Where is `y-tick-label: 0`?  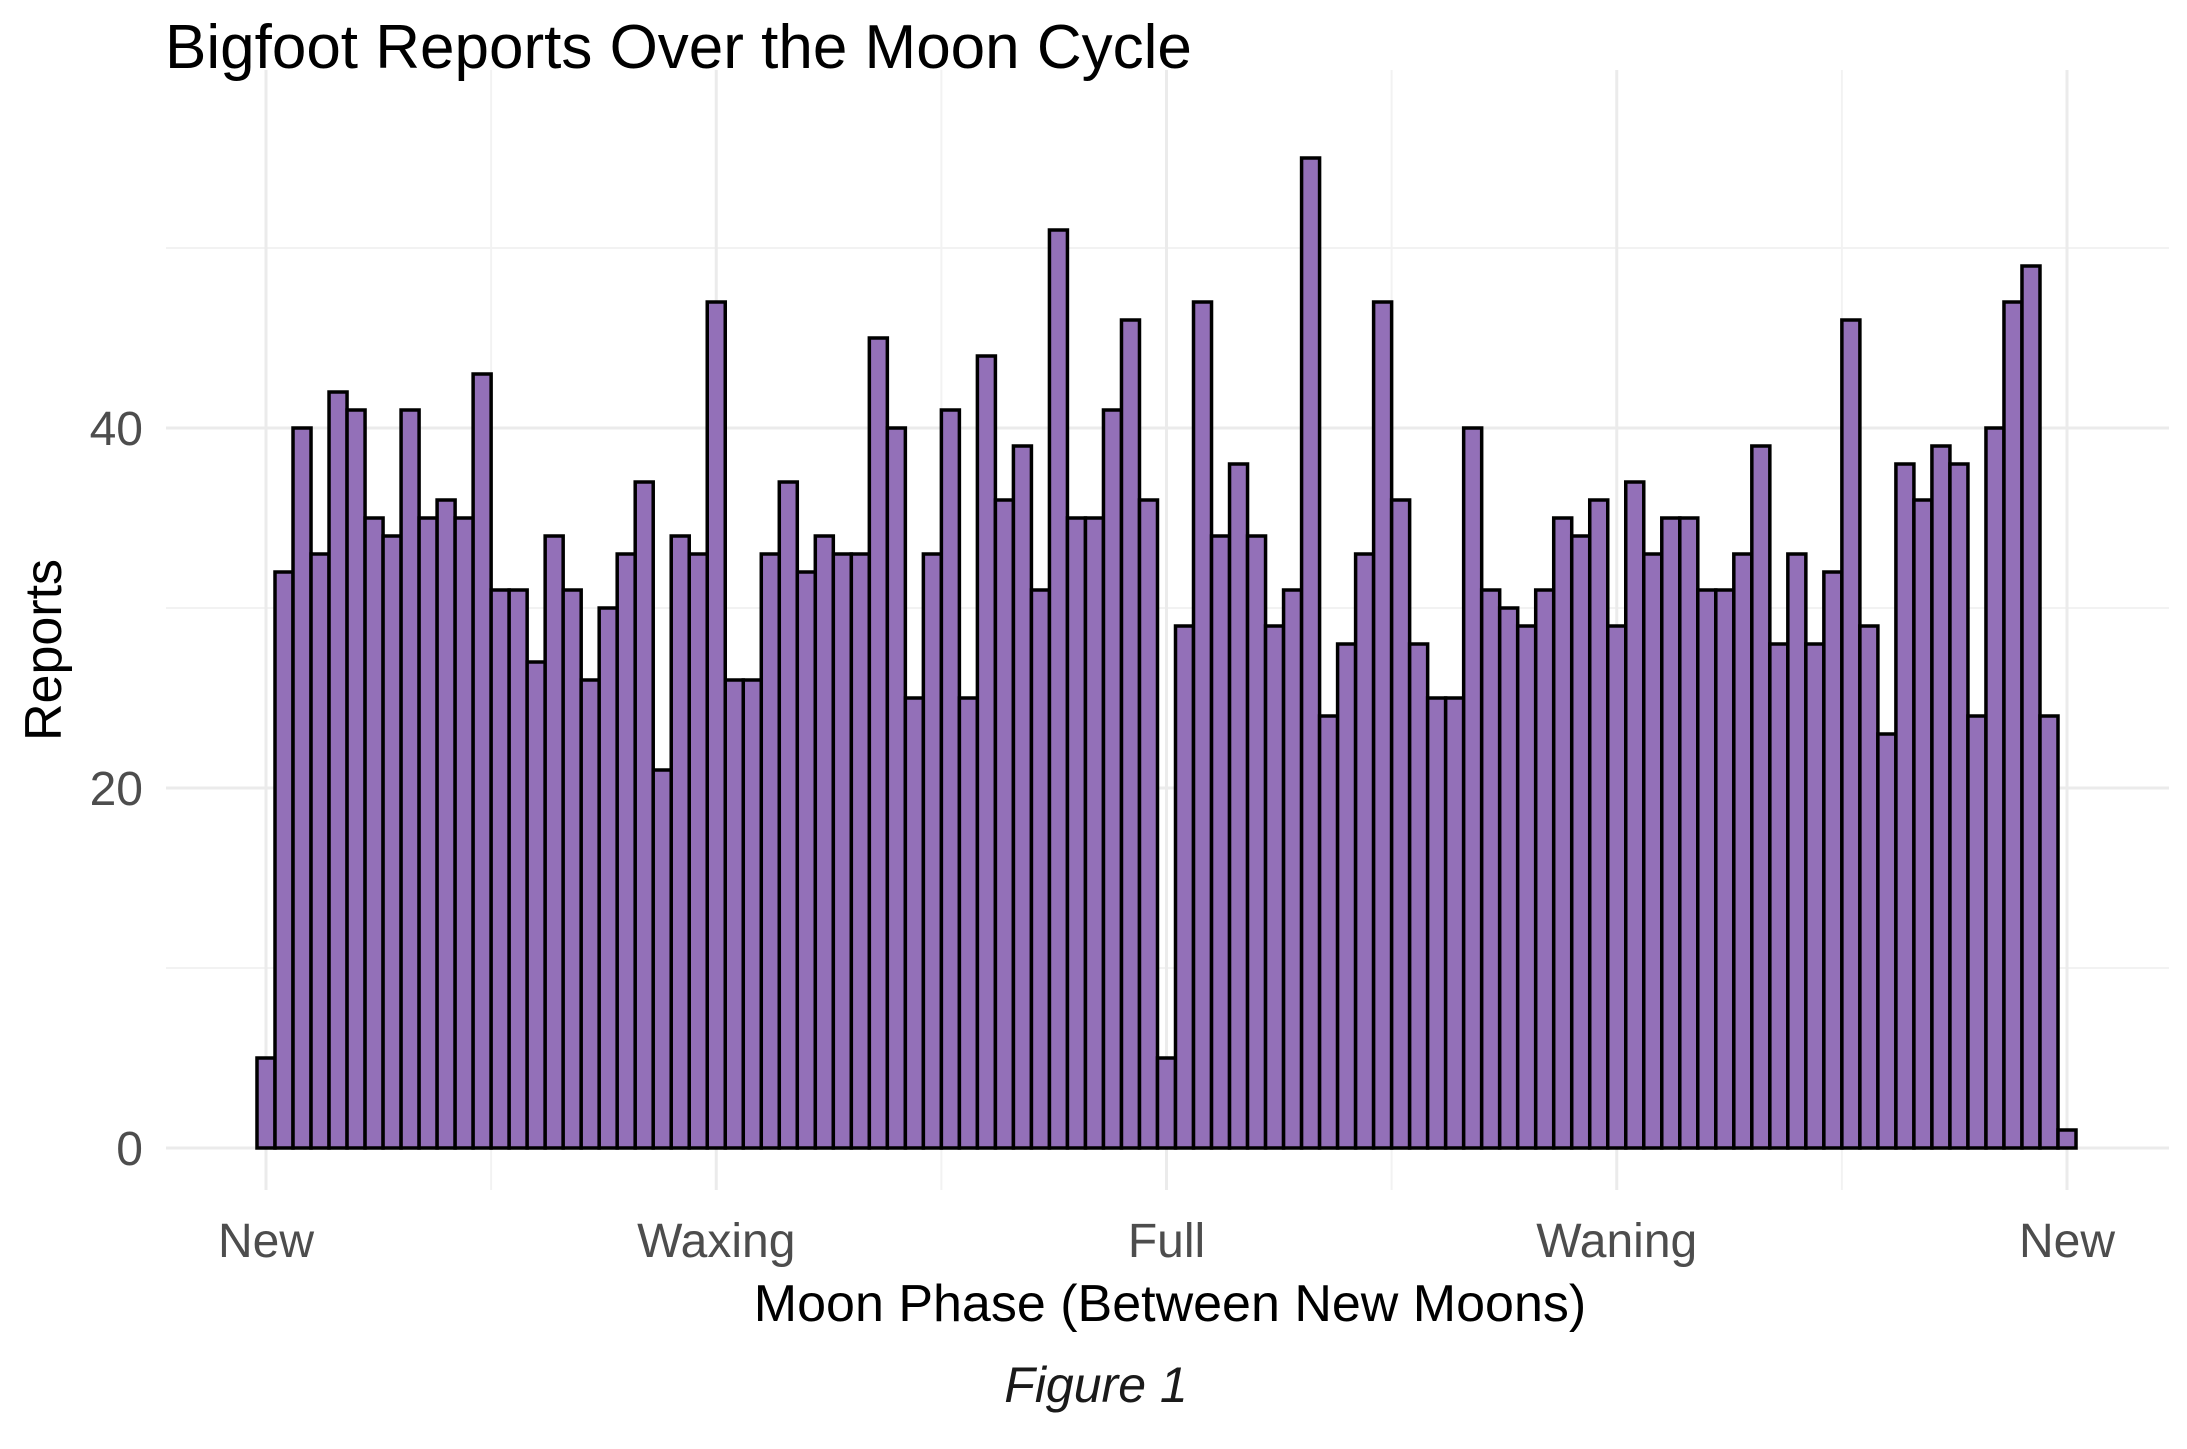
y-tick-label: 0 is located at coordinates (129, 1149).